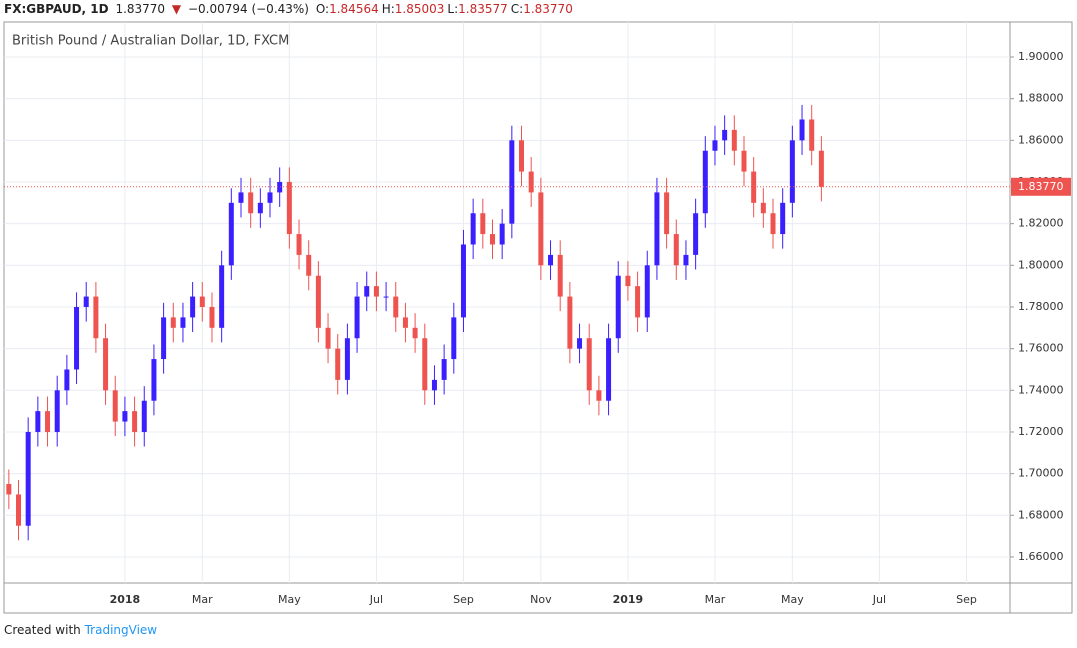  I want to click on x-tick-label: Jul, so click(879, 599).